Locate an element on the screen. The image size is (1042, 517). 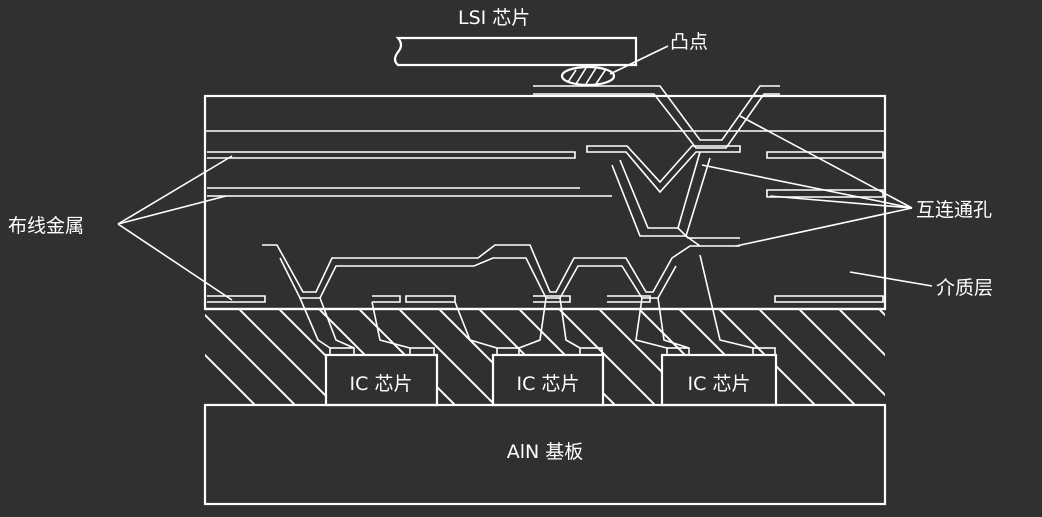
wiring-metal-leaders is located at coordinates (175, 228).